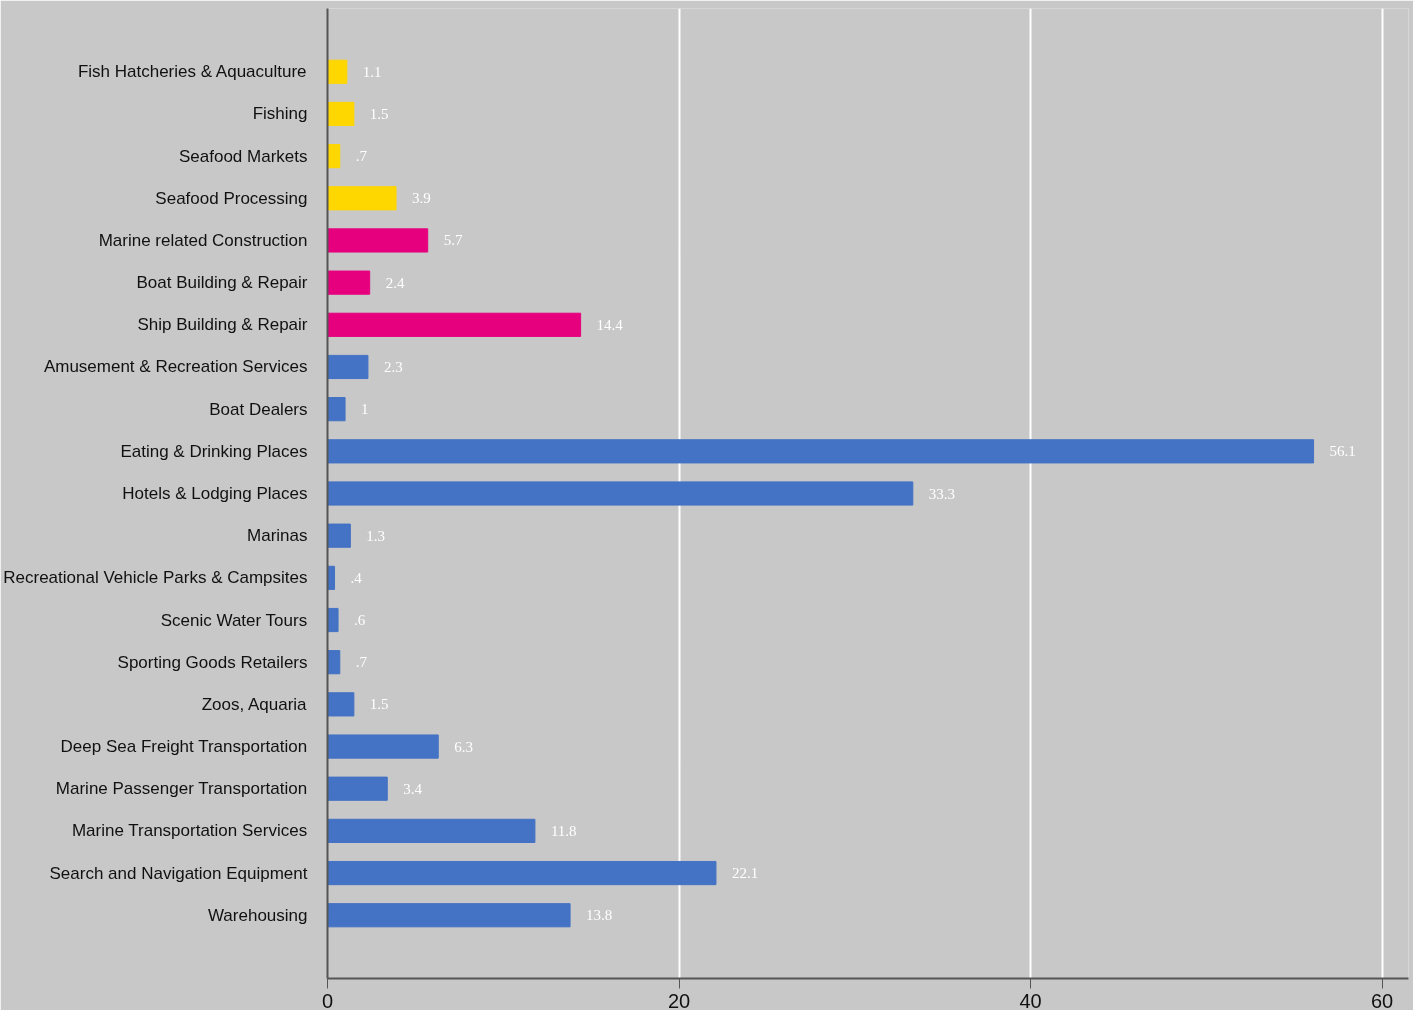 The height and width of the screenshot is (1010, 1413). What do you see at coordinates (214, 451) in the screenshot?
I see `y-tick-label: Eating & Drinking Places` at bounding box center [214, 451].